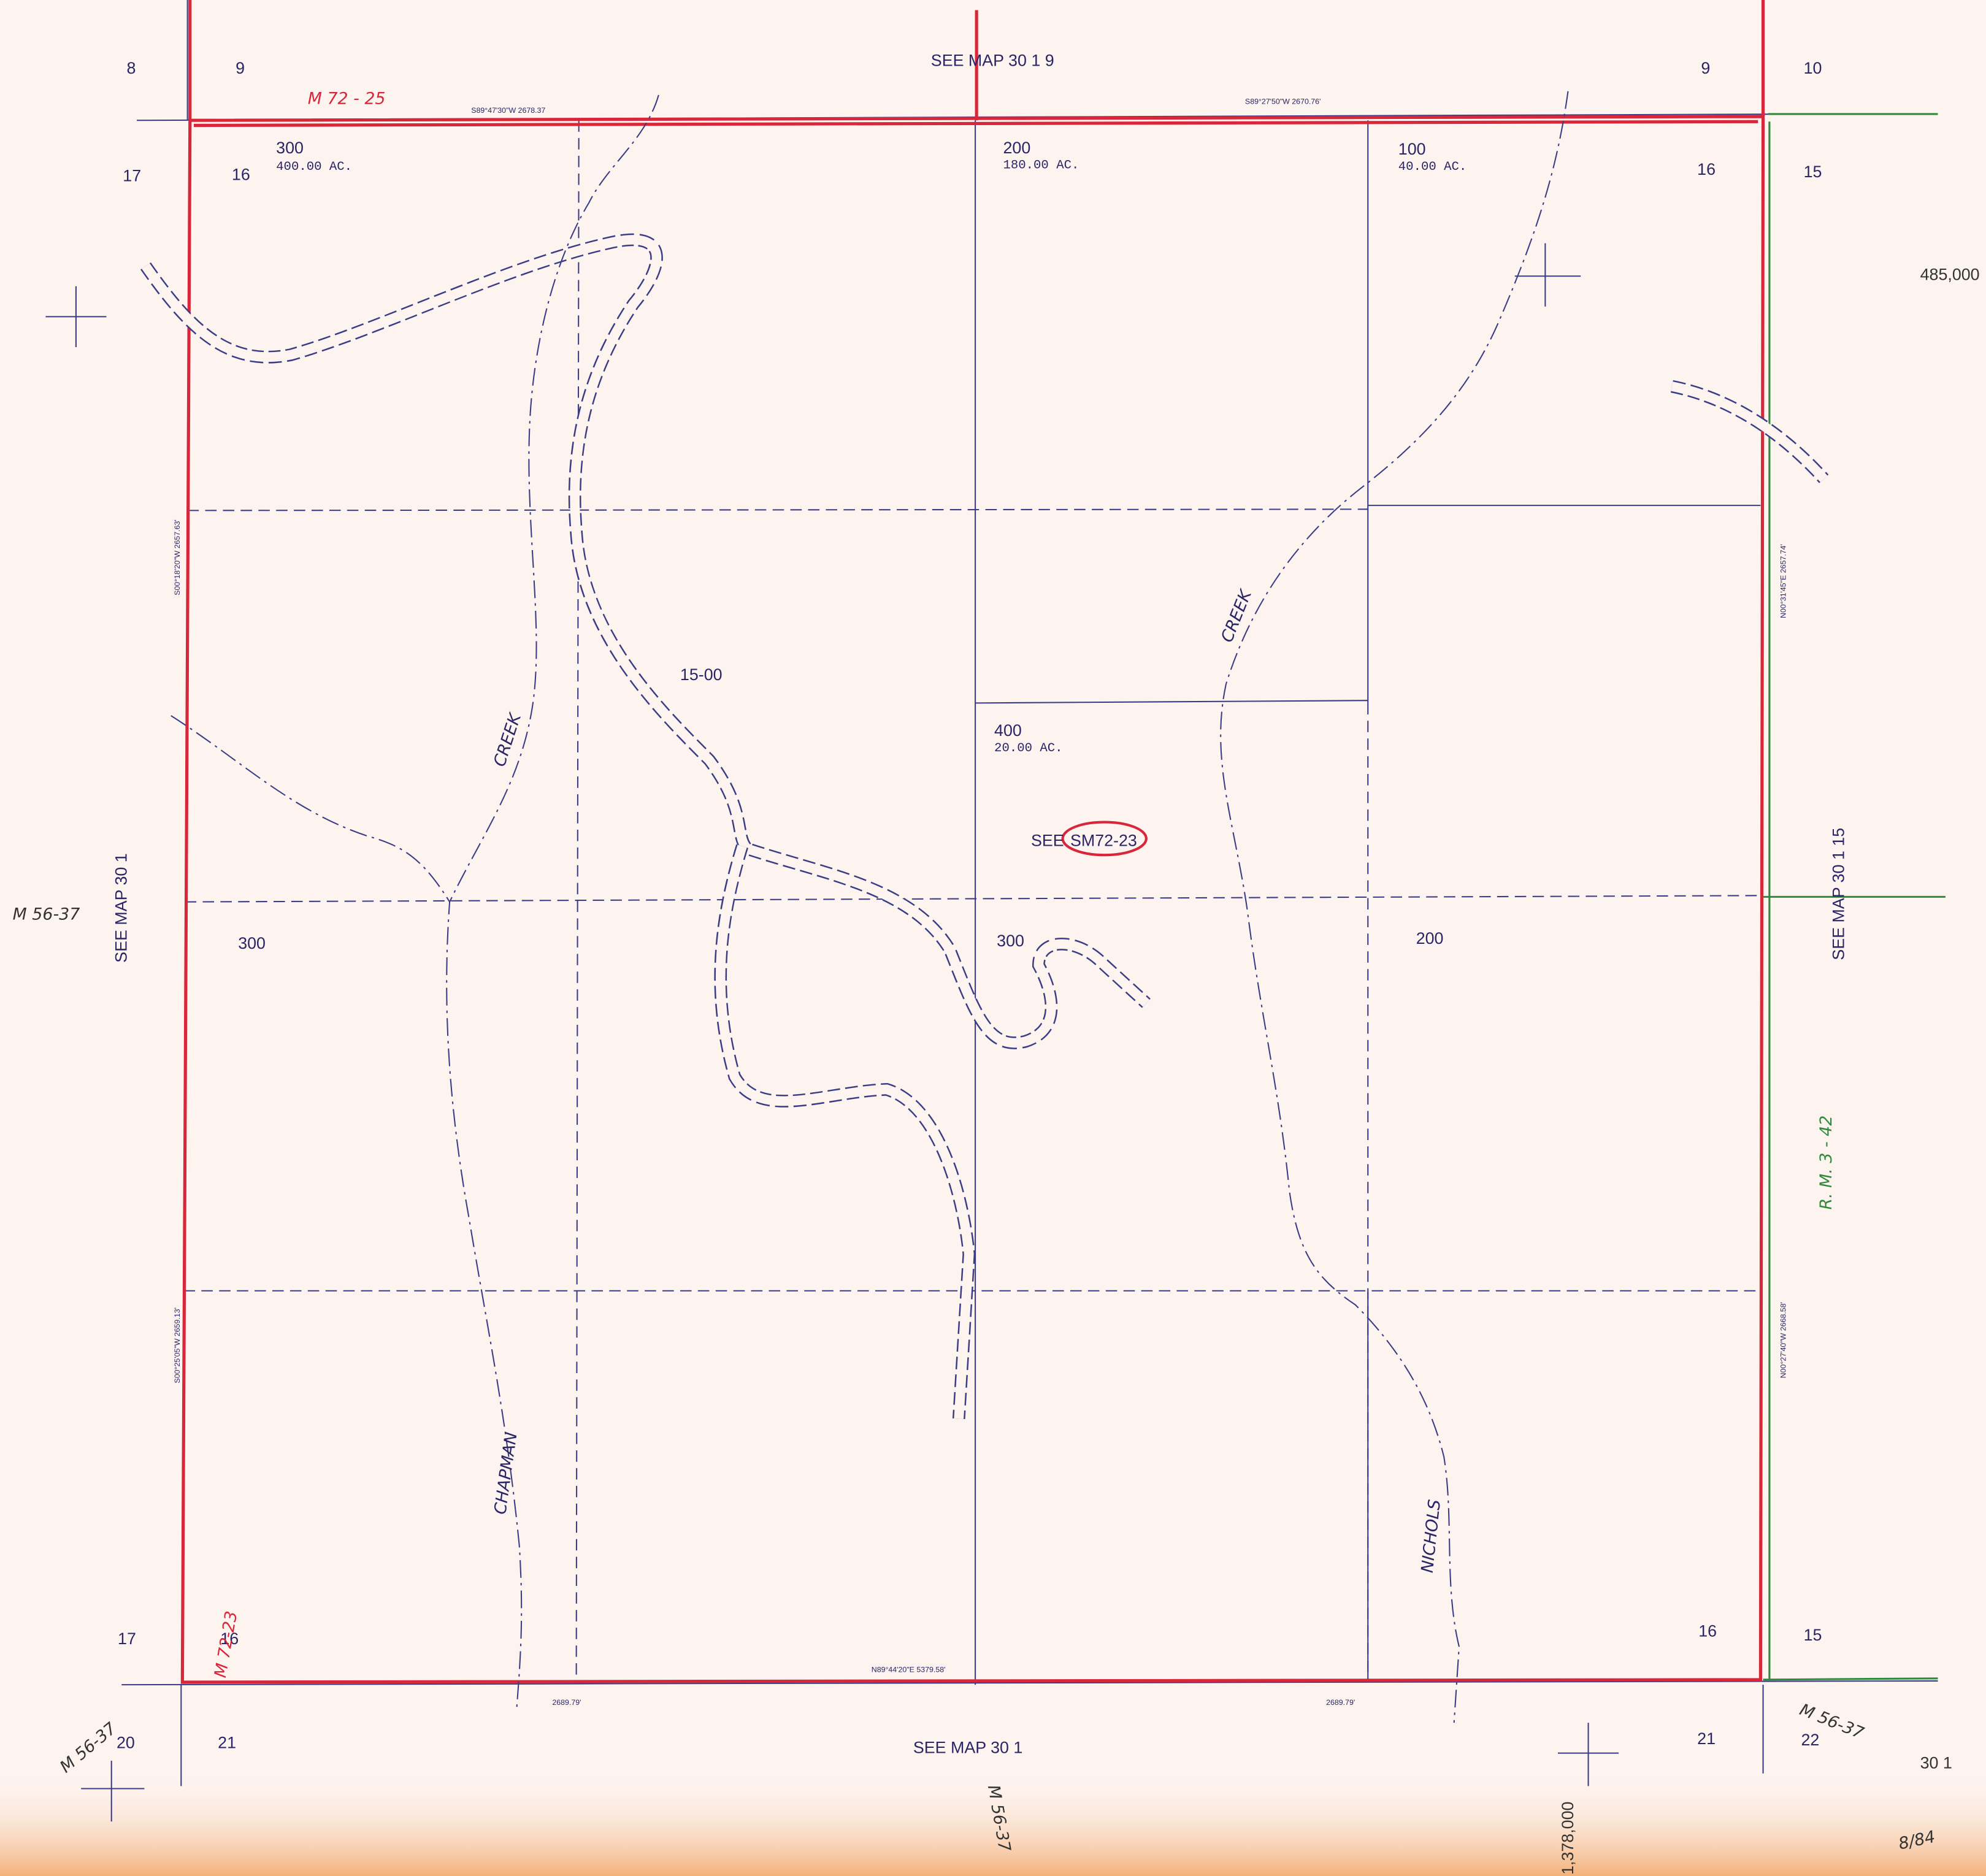 The image size is (1986, 1876). Describe the element at coordinates (1854, 897) in the screenshot. I see `green-lines` at that location.